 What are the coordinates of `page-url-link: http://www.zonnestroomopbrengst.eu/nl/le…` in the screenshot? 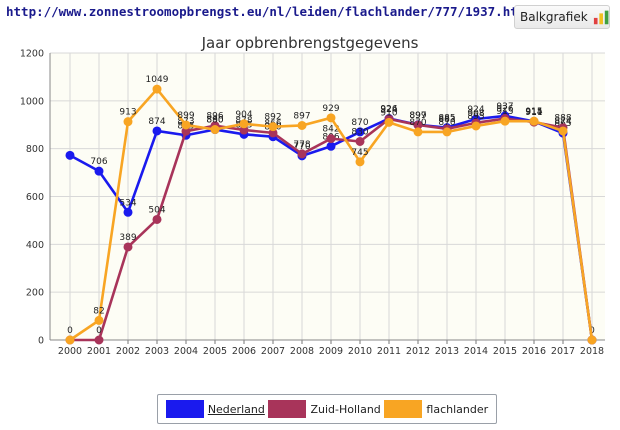 It's located at (269, 11).